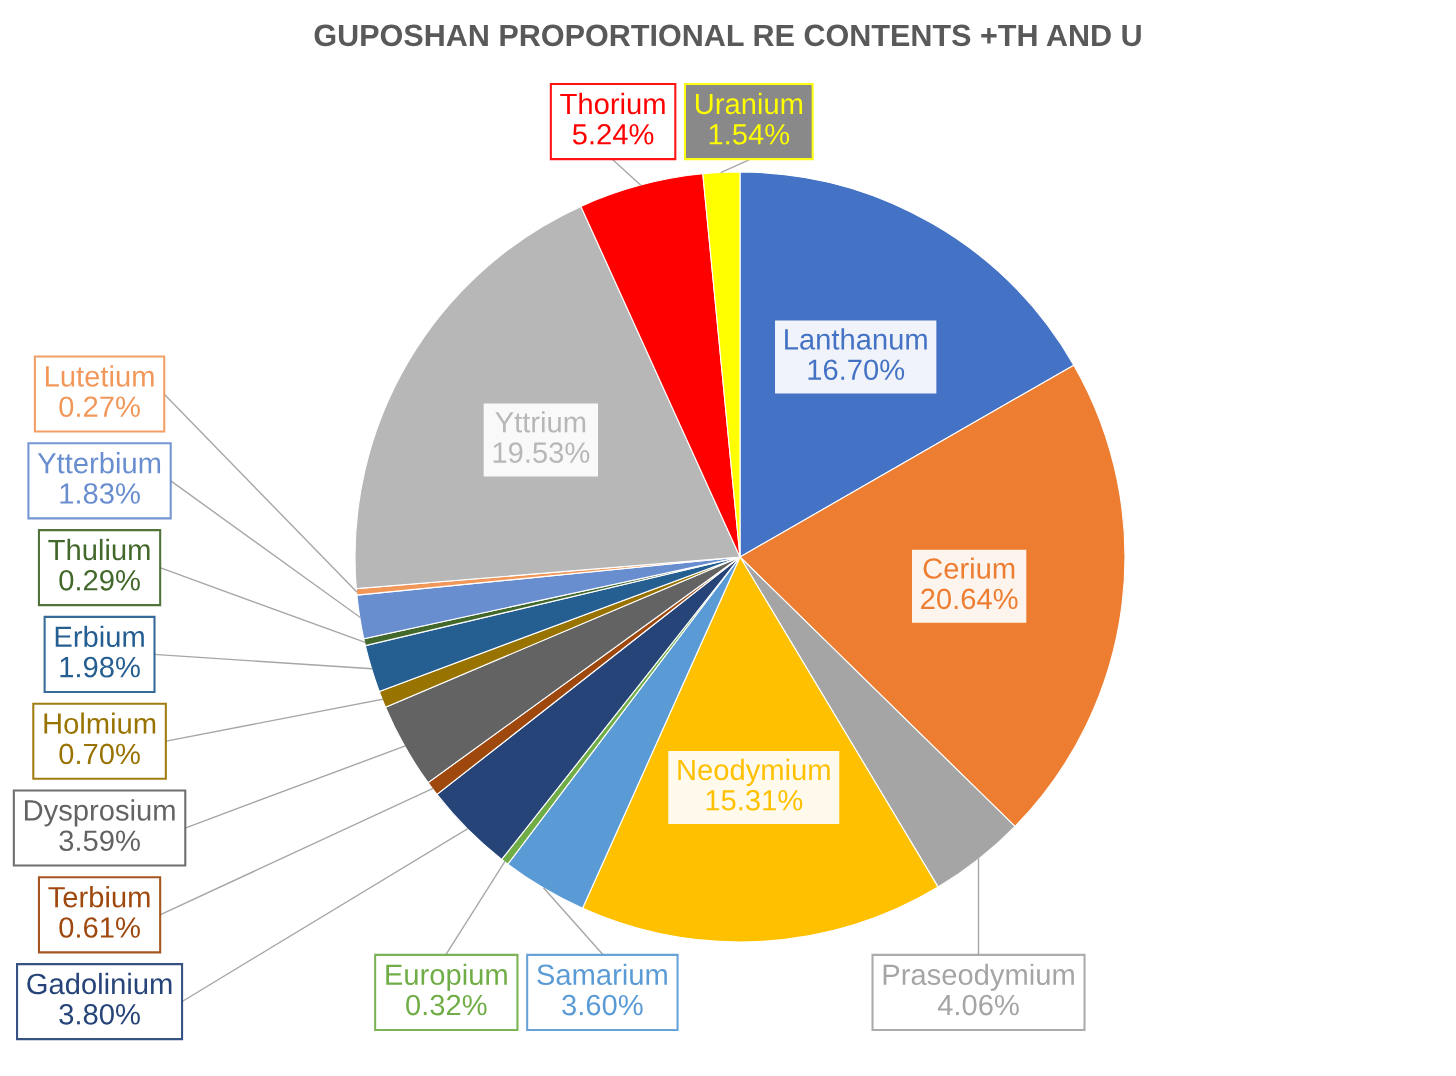 The height and width of the screenshot is (1076, 1456). Describe the element at coordinates (99, 636) in the screenshot. I see `slice-label: Erbium` at that location.